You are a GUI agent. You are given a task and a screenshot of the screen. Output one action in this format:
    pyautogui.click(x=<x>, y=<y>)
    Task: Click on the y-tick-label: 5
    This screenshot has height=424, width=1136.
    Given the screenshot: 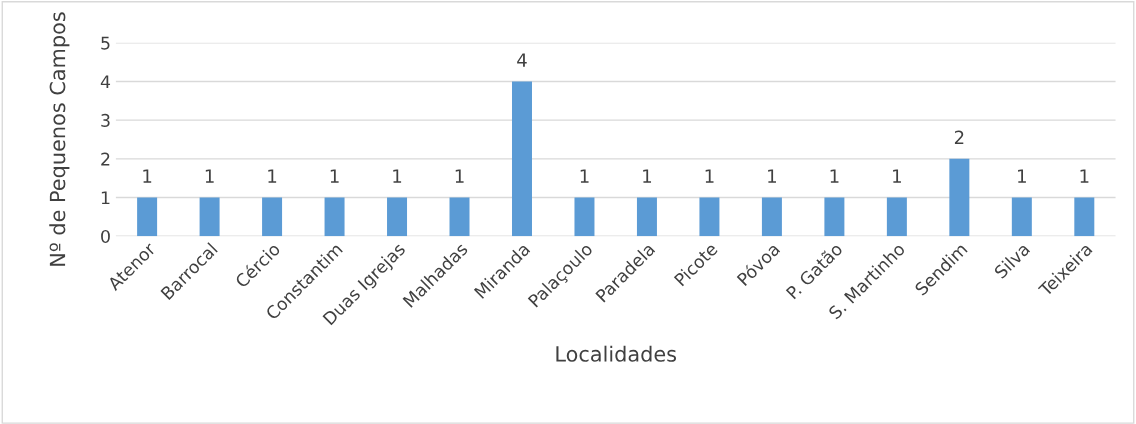 What is the action you would take?
    pyautogui.click(x=105, y=43)
    